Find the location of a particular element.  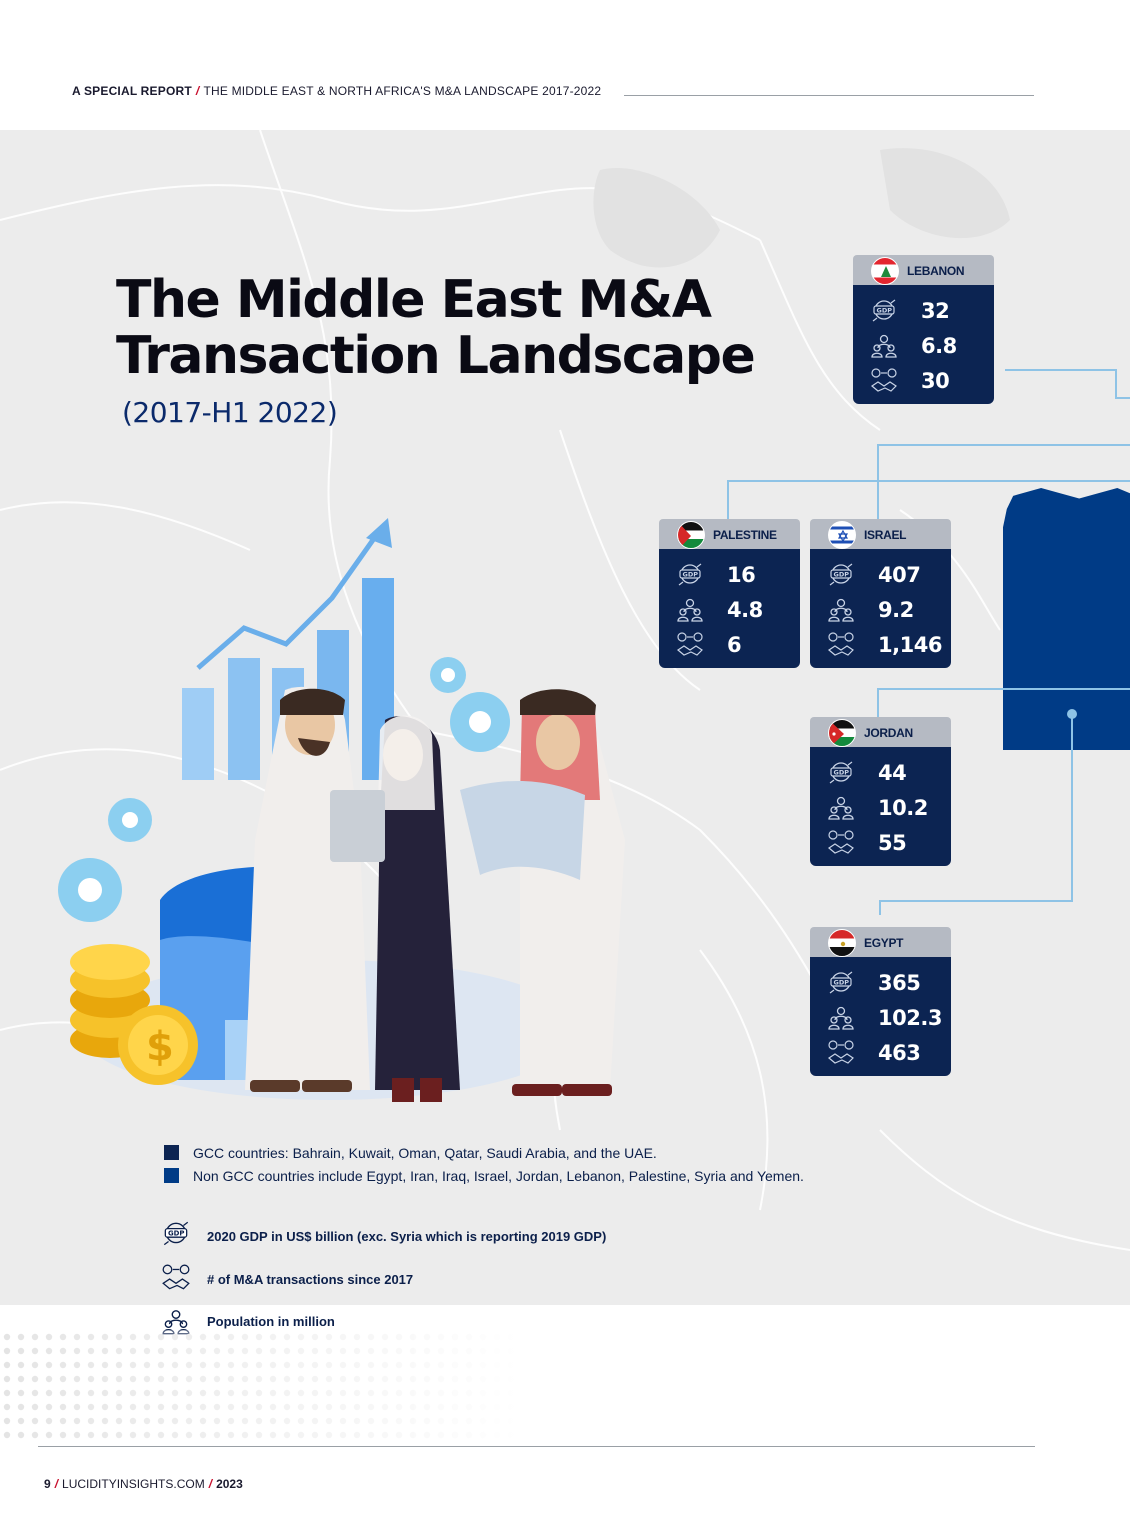

stat-population: 4.8 is located at coordinates (729, 609).